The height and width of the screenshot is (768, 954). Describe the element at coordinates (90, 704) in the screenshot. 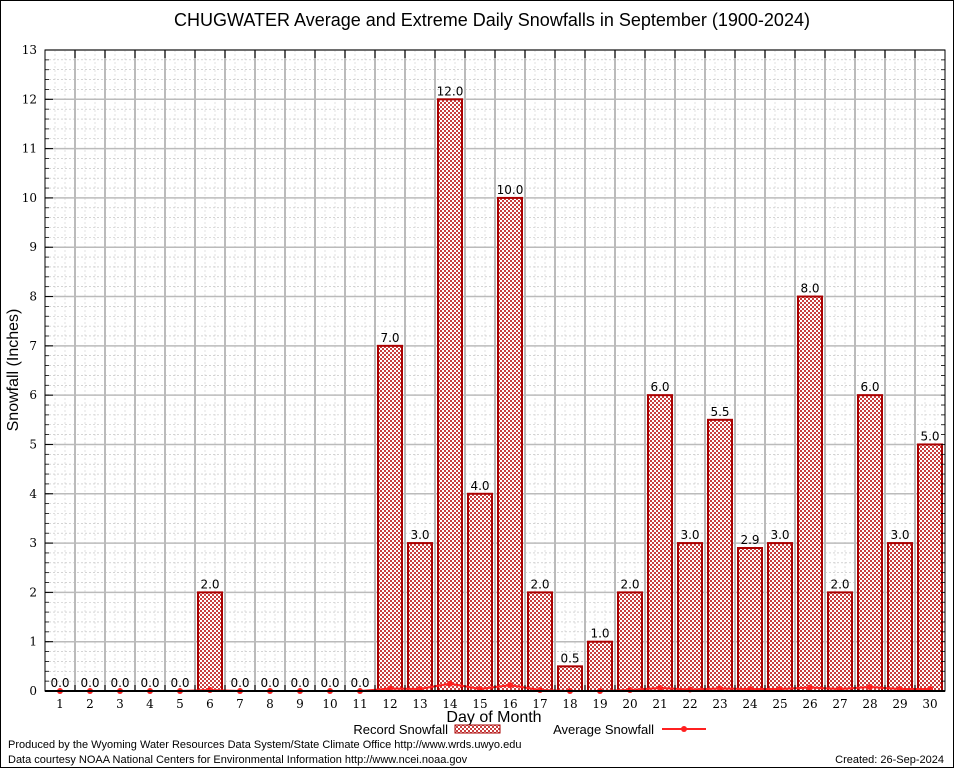

I see `x-tick-label: 2` at that location.